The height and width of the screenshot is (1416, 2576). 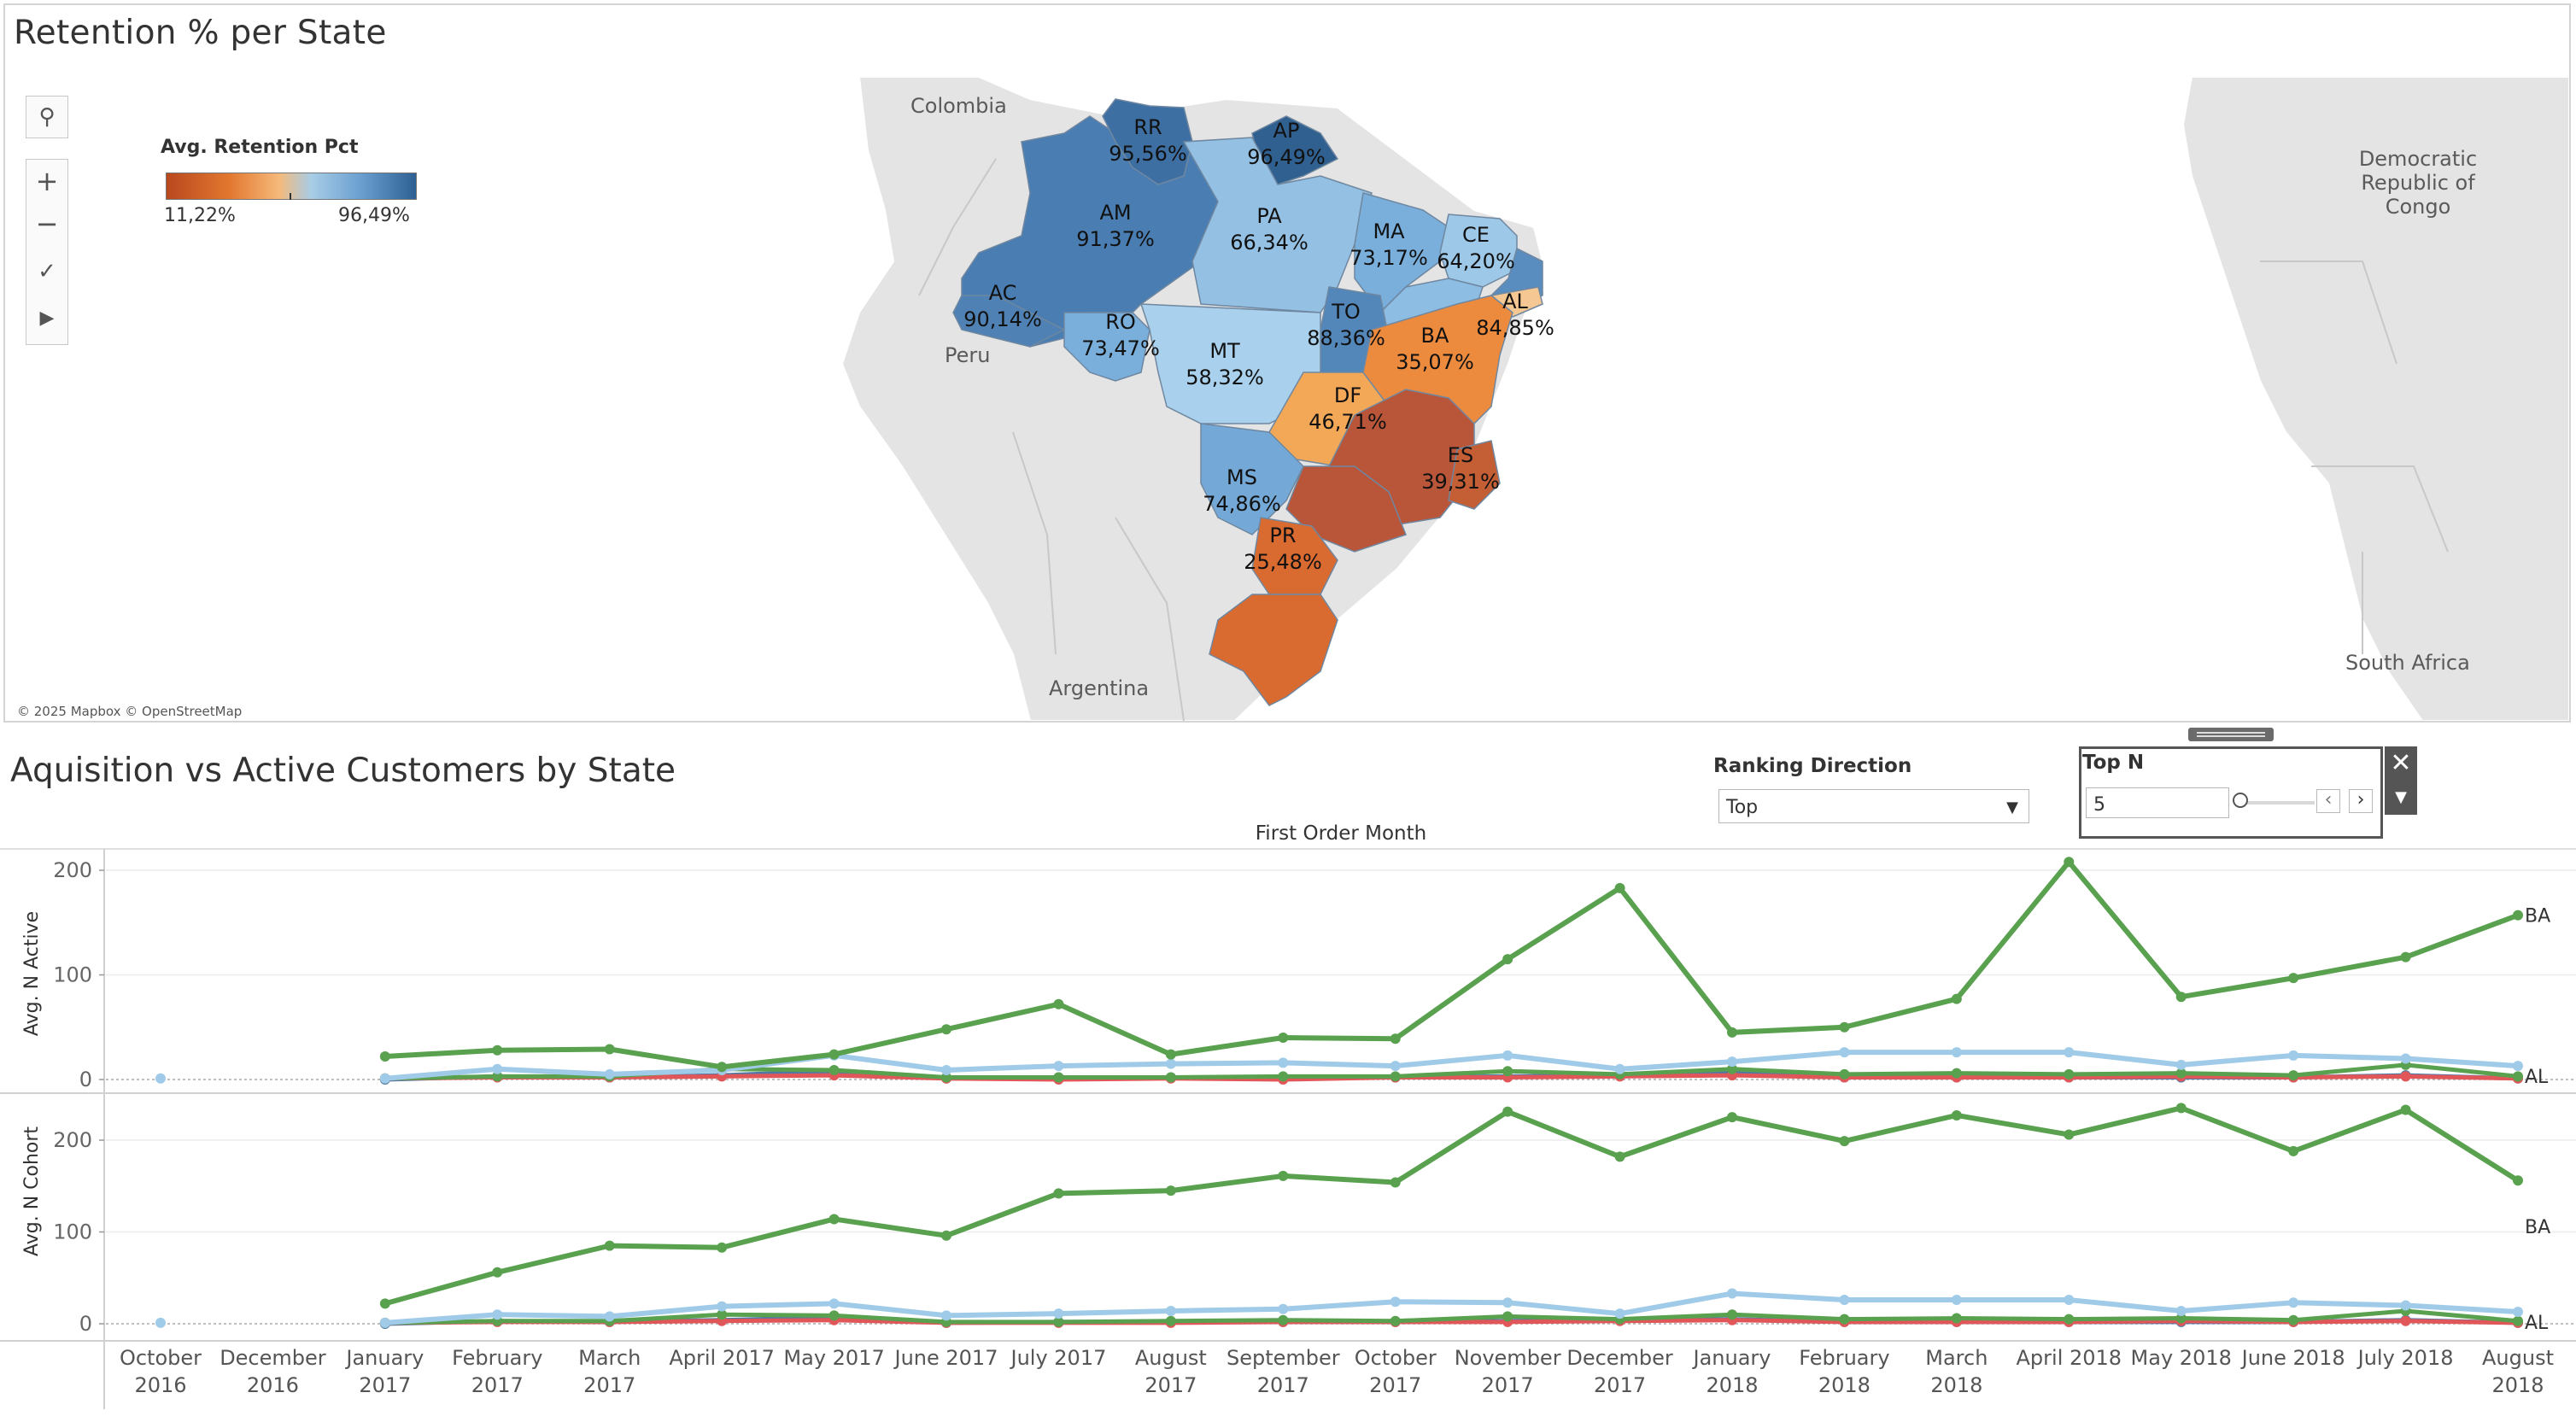 I want to click on x-tick-label-year: 2016, so click(x=160, y=1385).